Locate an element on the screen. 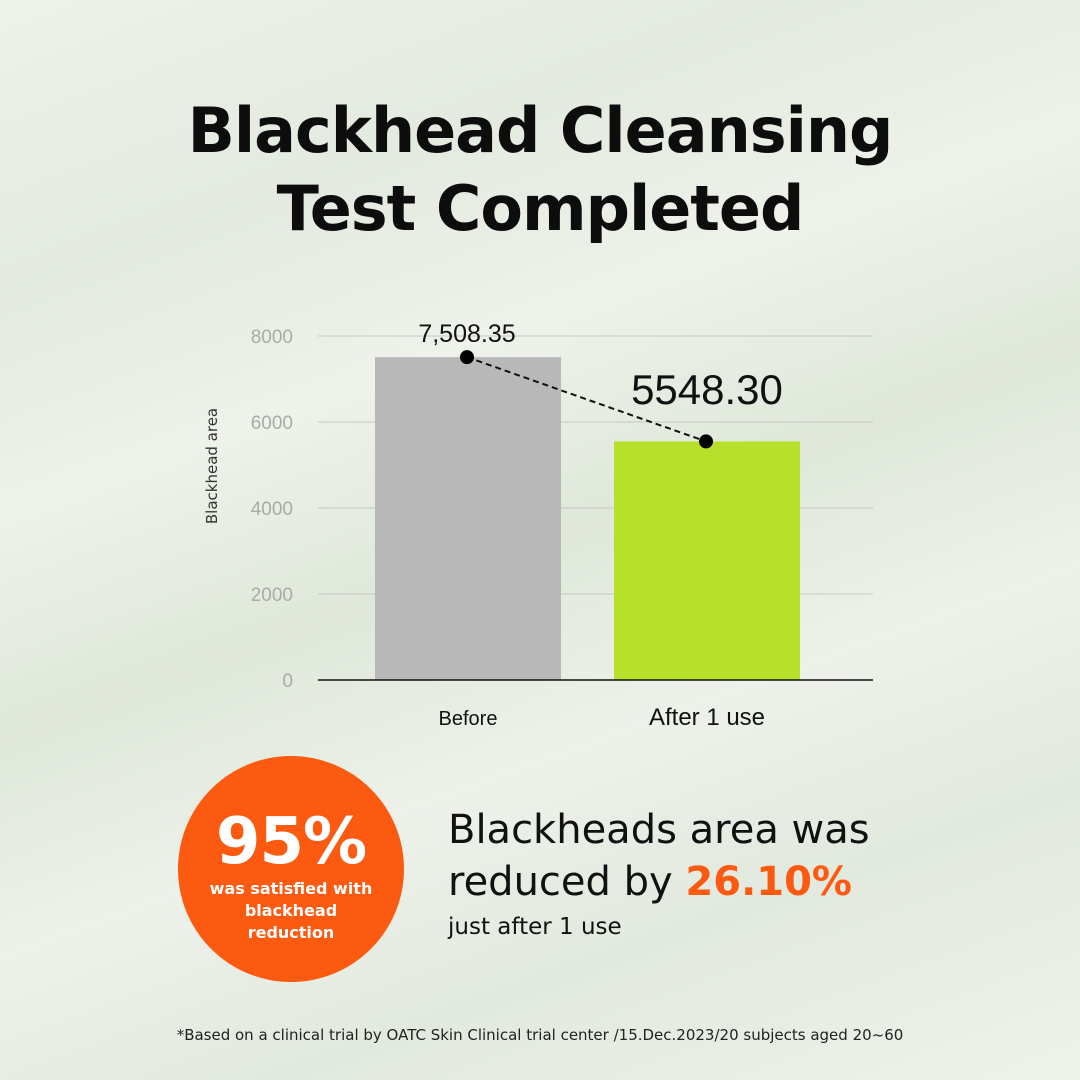 This screenshot has height=1080, width=1080. y-tick-label: 2000 is located at coordinates (272, 595).